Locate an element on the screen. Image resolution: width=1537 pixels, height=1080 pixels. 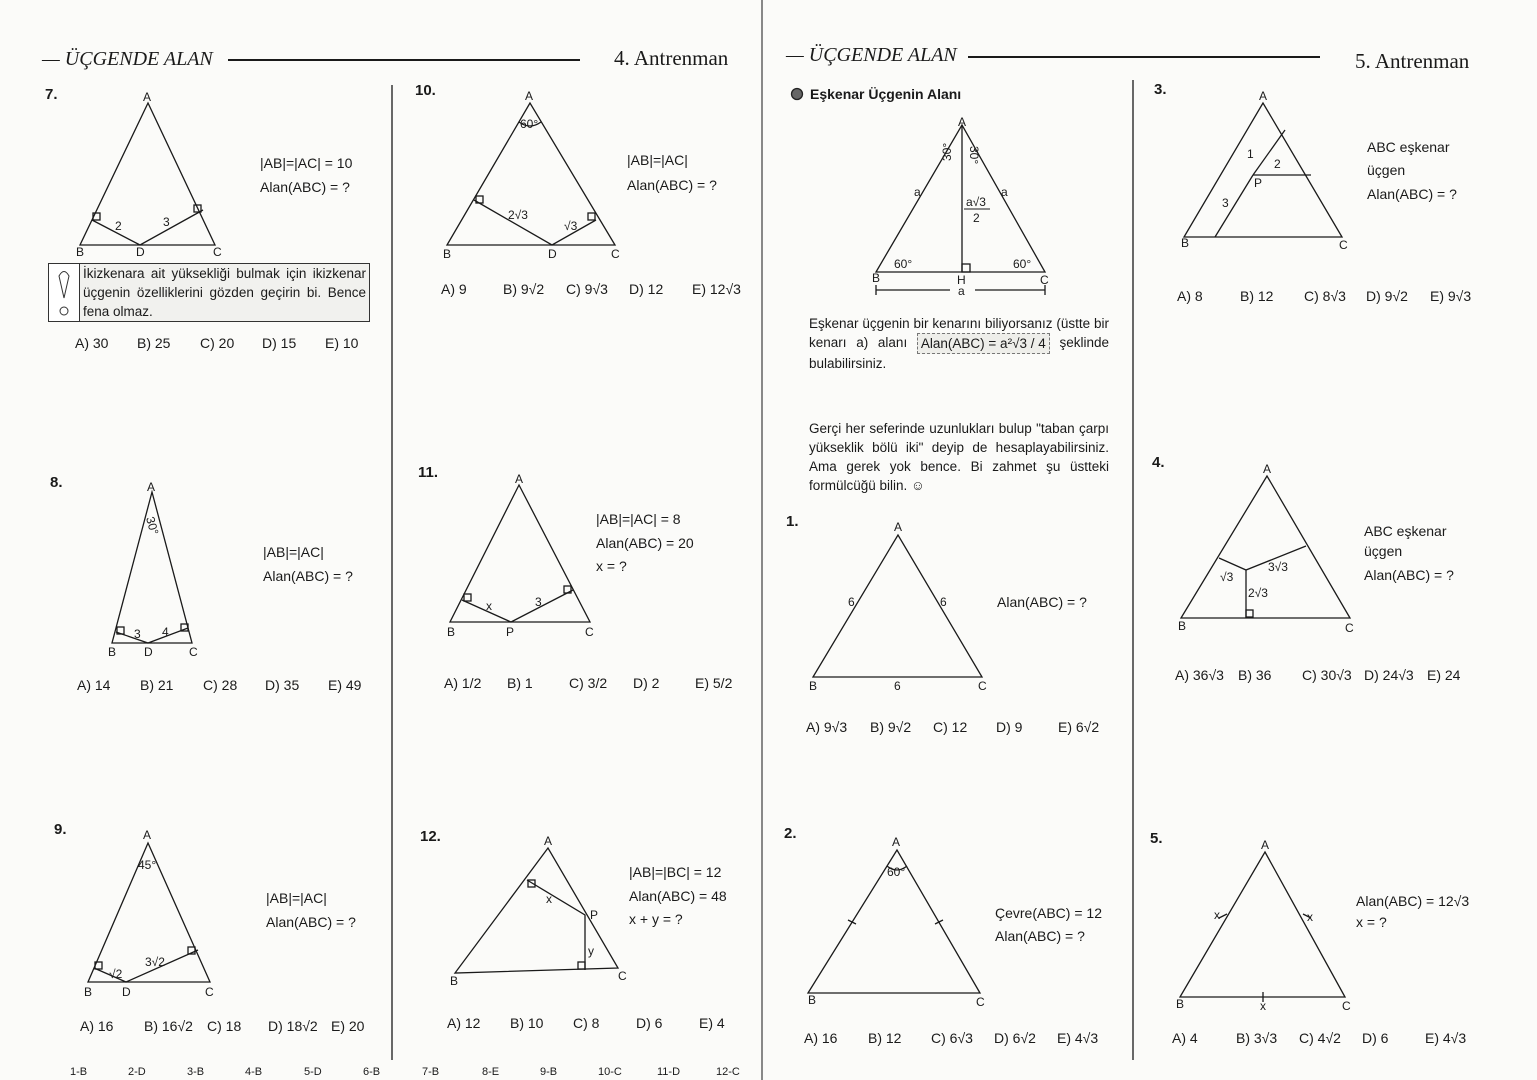
figure-equilateral-intro is located at coordinates (918, 191).